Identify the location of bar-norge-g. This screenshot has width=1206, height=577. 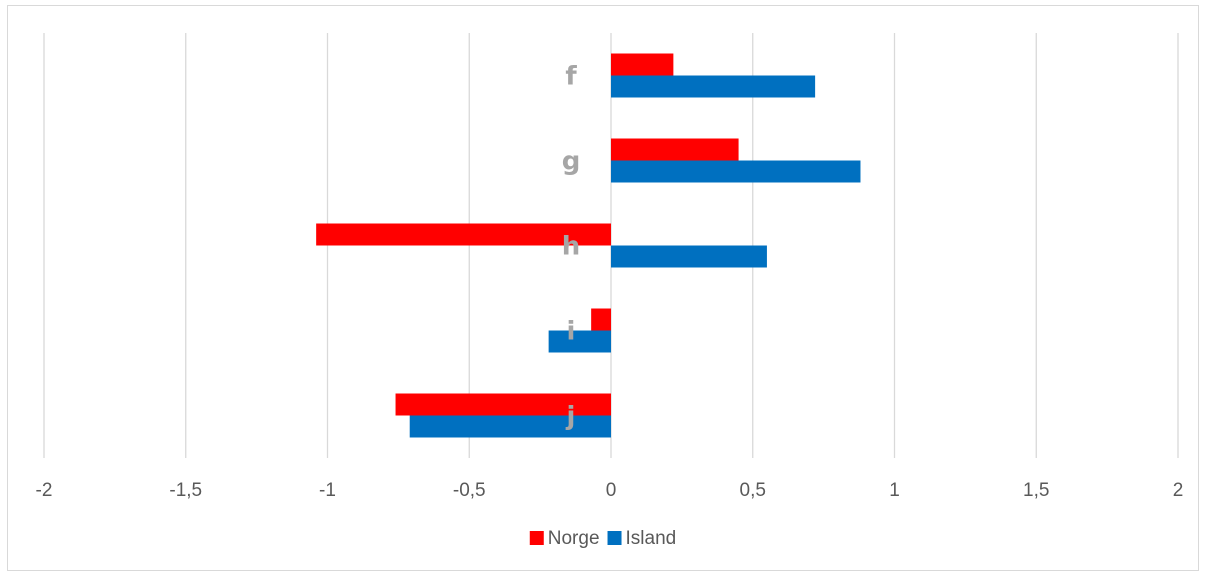
(675, 149).